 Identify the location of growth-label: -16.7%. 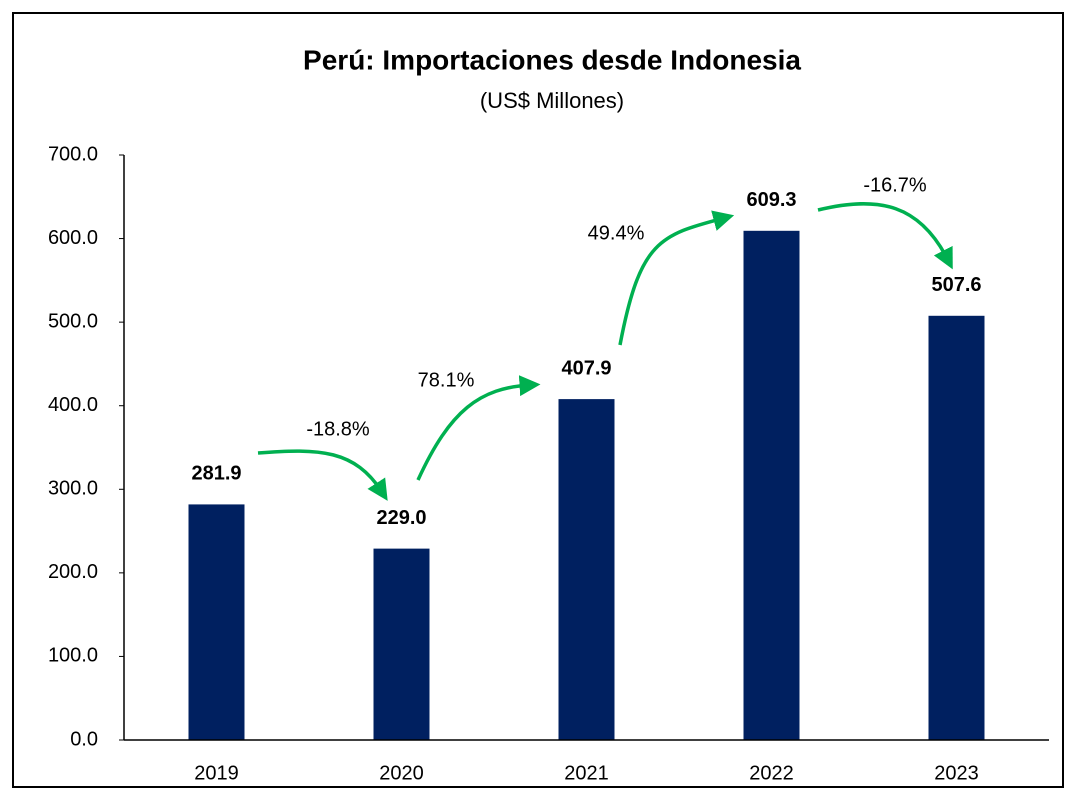
(895, 185).